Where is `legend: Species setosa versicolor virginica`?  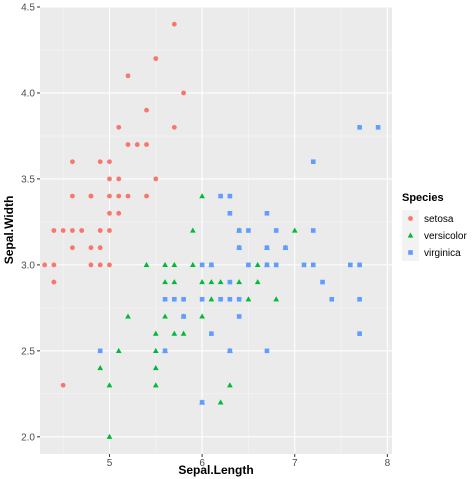
legend: Species setosa versicolor virginica is located at coordinates (434, 226).